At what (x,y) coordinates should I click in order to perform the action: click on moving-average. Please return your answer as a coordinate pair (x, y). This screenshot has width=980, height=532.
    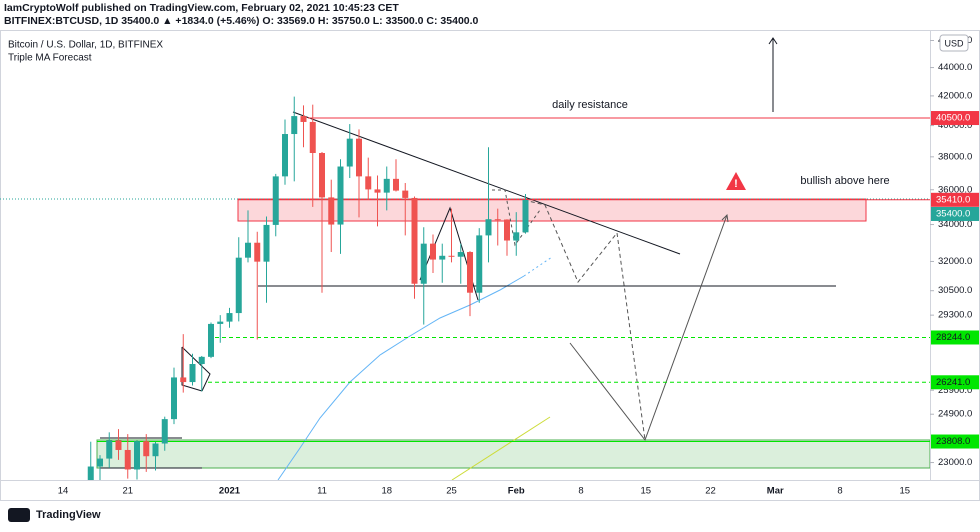
    Looking at the image, I should click on (401, 377).